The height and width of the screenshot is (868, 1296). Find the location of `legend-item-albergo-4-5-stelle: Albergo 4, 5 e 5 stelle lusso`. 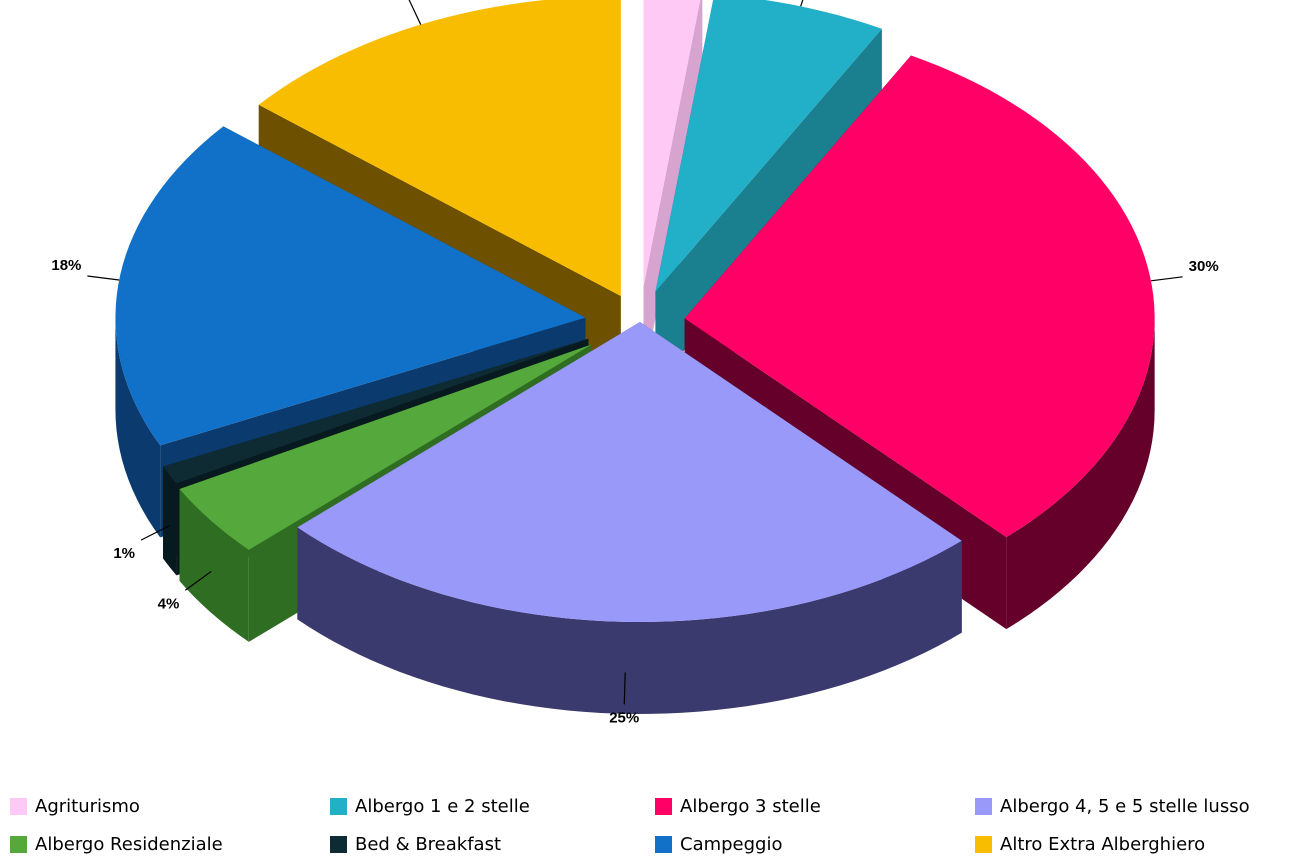

legend-item-albergo-4-5-stelle: Albergo 4, 5 e 5 stelle lusso is located at coordinates (1112, 806).